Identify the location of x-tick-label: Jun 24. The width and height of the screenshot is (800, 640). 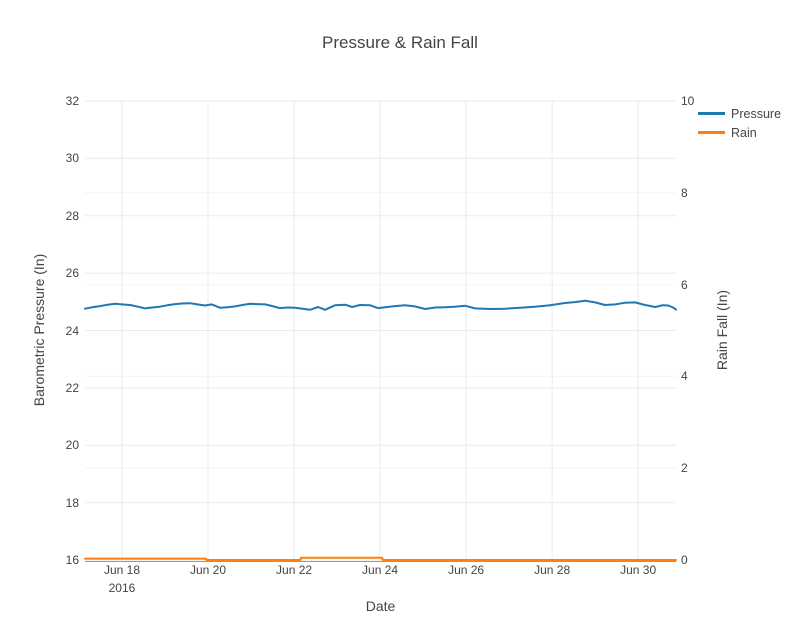
(380, 570).